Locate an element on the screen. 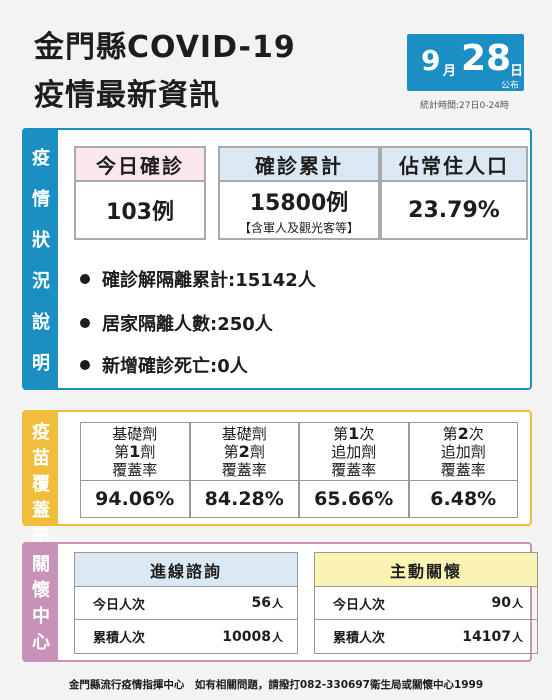 This screenshot has height=700, width=552. side-char: 率 is located at coordinates (41, 536).